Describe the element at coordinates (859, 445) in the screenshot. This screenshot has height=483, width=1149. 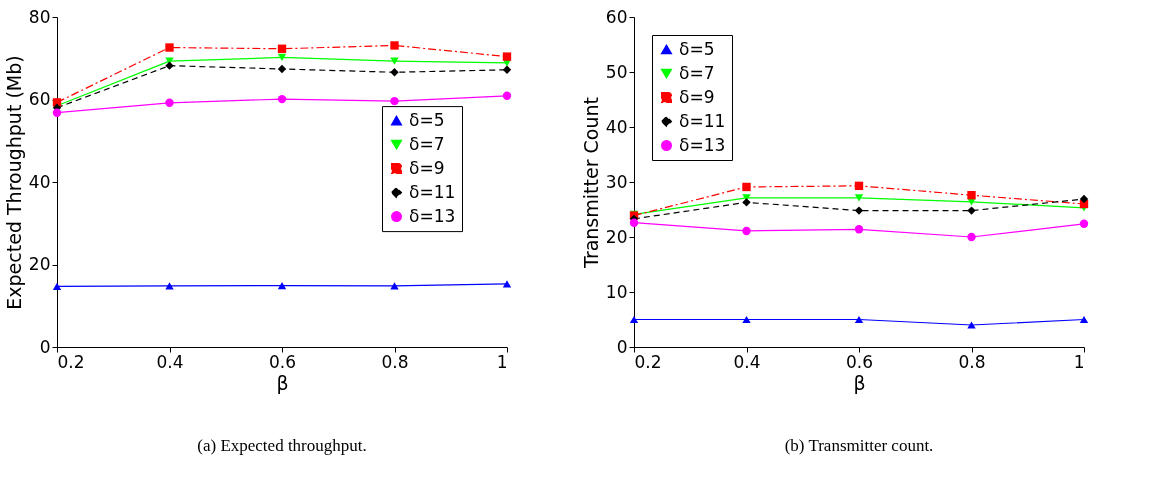
I see `text: (b) Transmitter count.` at that location.